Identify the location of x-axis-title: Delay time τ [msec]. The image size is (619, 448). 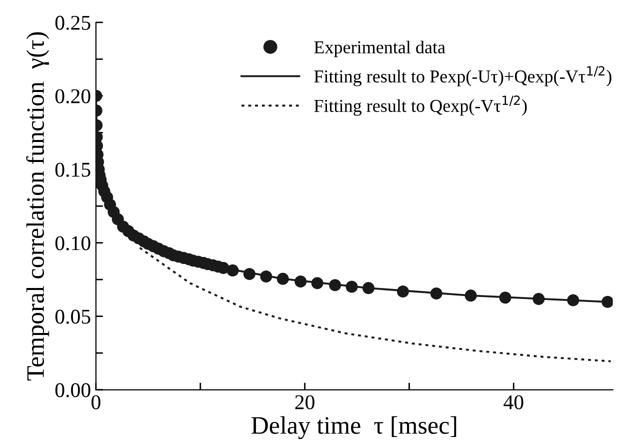
(354, 428).